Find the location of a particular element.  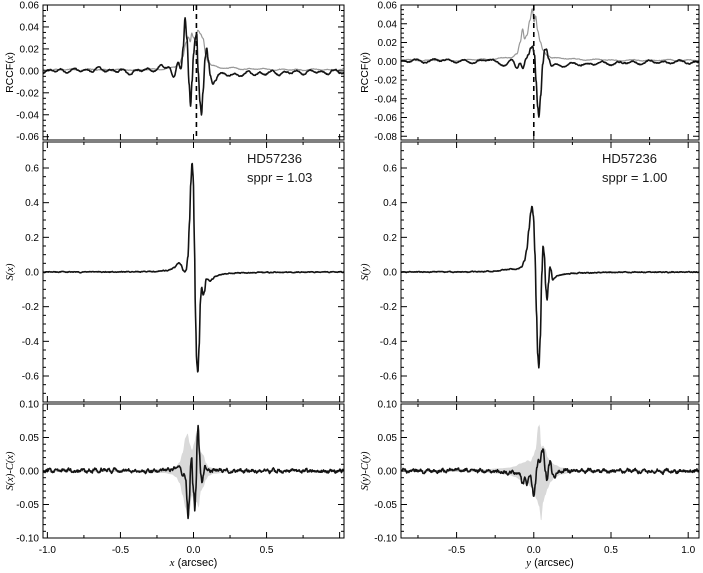

annotation-left-panel: HD57236 sppr = 1.03 is located at coordinates (279, 168).